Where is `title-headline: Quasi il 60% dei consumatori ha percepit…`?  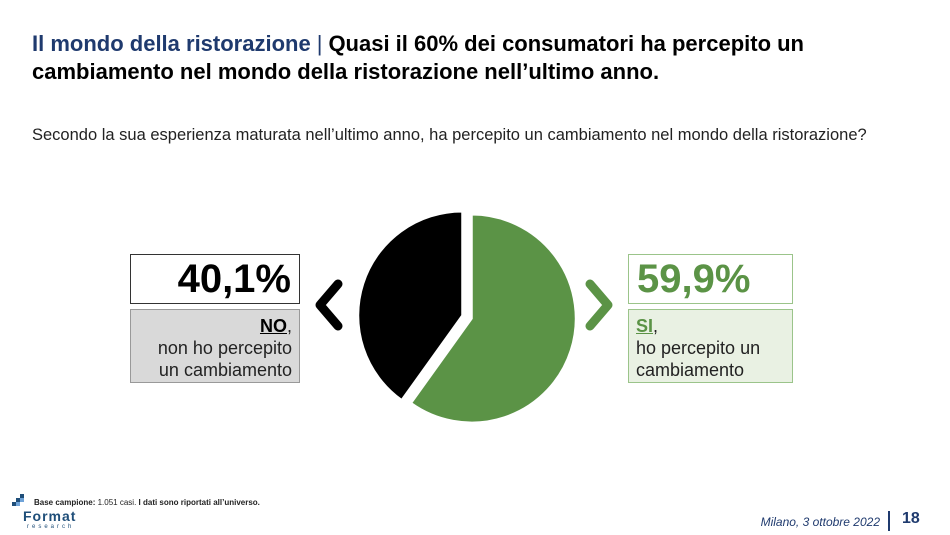 title-headline: Quasi il 60% dei consumatori ha percepit… is located at coordinates (418, 57).